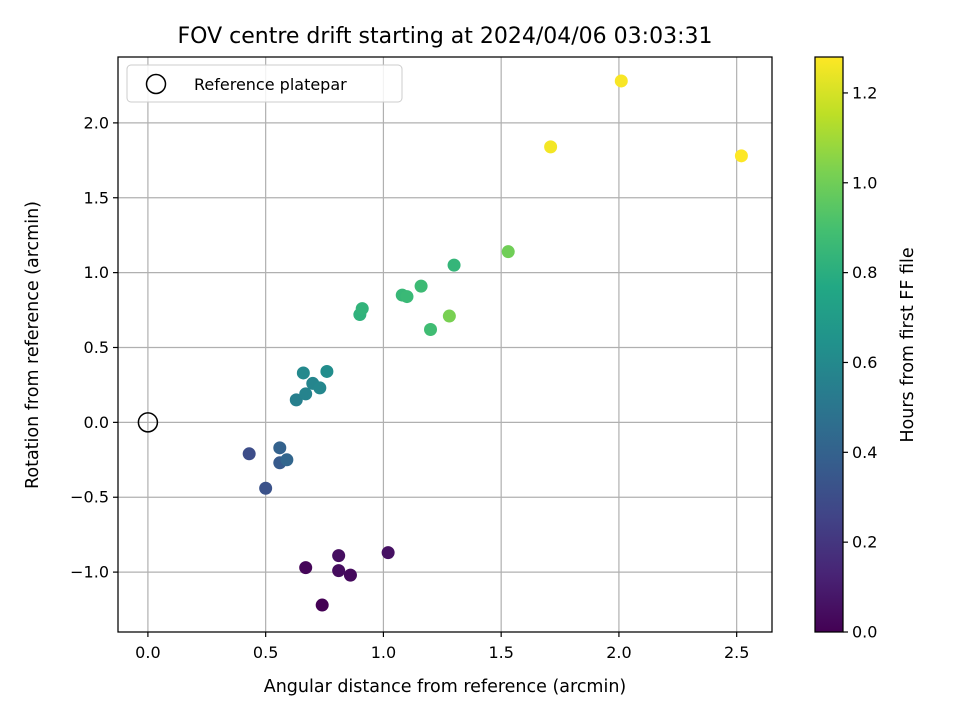 Image resolution: width=960 pixels, height=720 pixels. What do you see at coordinates (96, 197) in the screenshot?
I see `y-tick-label: 1.5` at bounding box center [96, 197].